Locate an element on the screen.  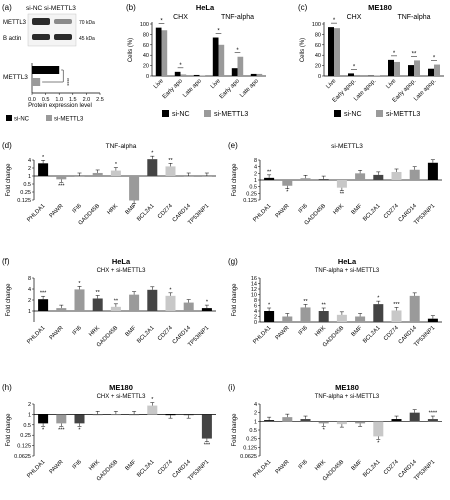
x-tick-label: BCL2A1 is located at coordinates (372, 213).